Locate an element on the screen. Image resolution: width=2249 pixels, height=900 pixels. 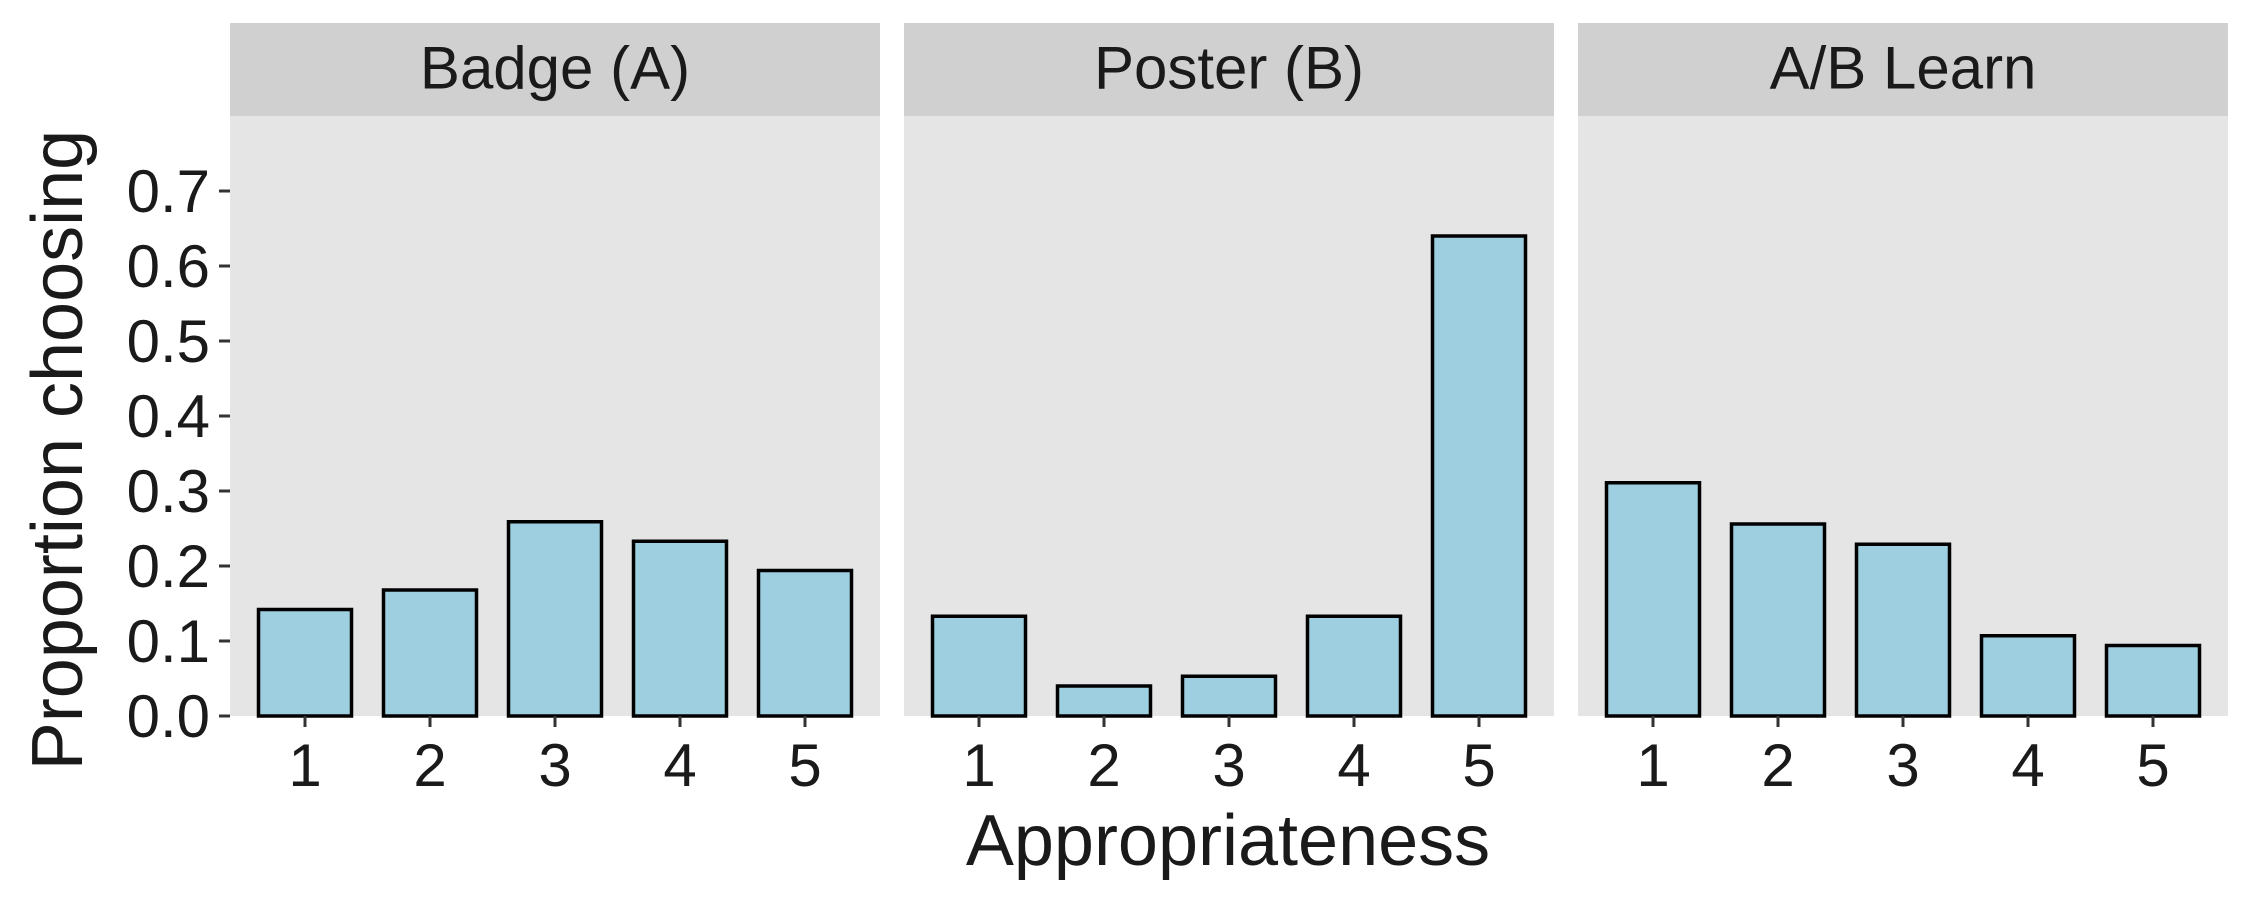
facet-title: Badge (A) is located at coordinates (555, 68).